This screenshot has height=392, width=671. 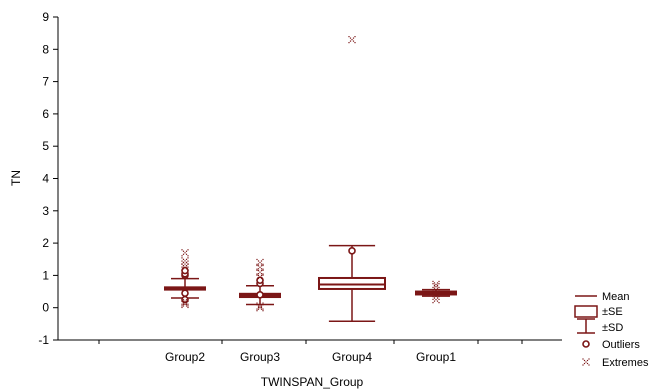 I want to click on box-group1, so click(x=436, y=292).